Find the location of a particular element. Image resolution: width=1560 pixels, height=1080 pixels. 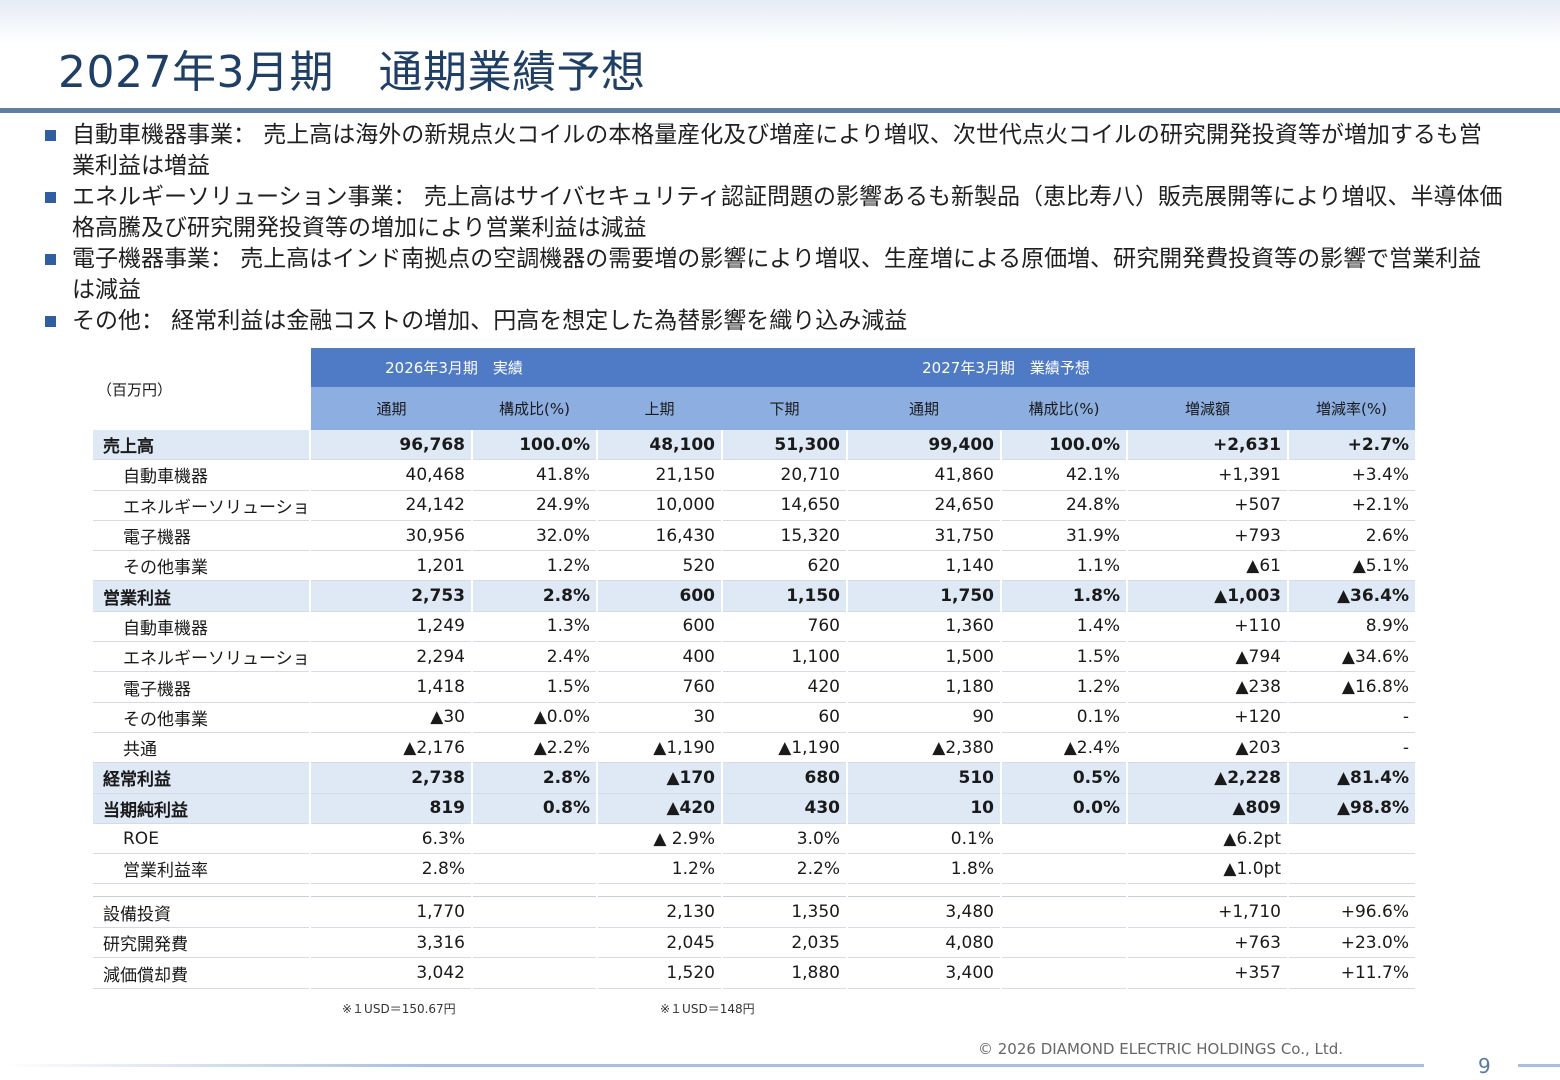

table-cell: 1,520 is located at coordinates (659, 973).